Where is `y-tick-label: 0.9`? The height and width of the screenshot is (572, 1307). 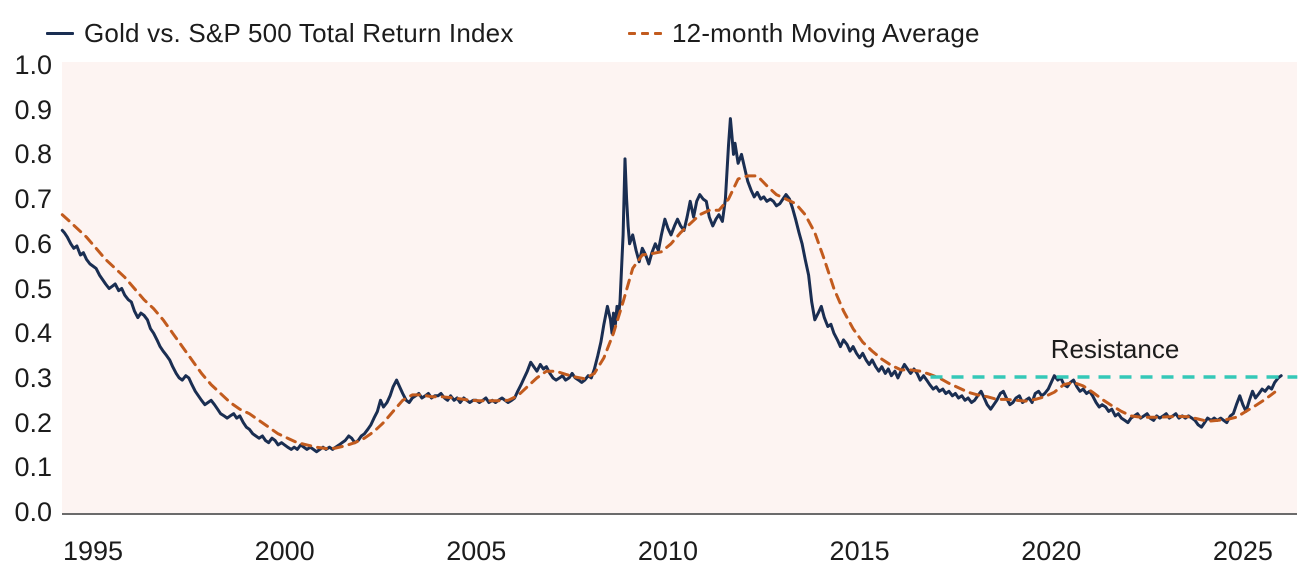
y-tick-label: 0.9 is located at coordinates (33, 109).